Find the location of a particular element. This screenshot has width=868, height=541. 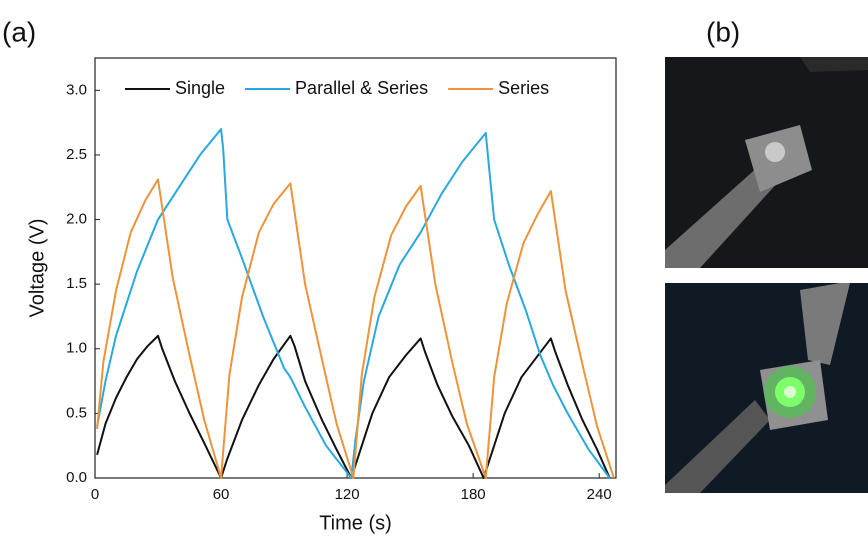

x-axis-title: Time (s) is located at coordinates (355, 523).